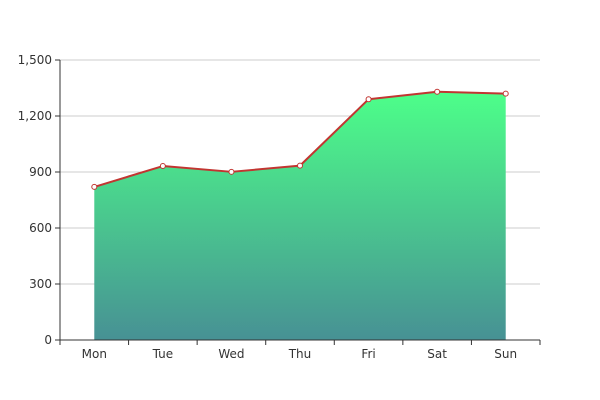 The image size is (600, 400). I want to click on y-tick-label: 1,500, so click(35, 60).